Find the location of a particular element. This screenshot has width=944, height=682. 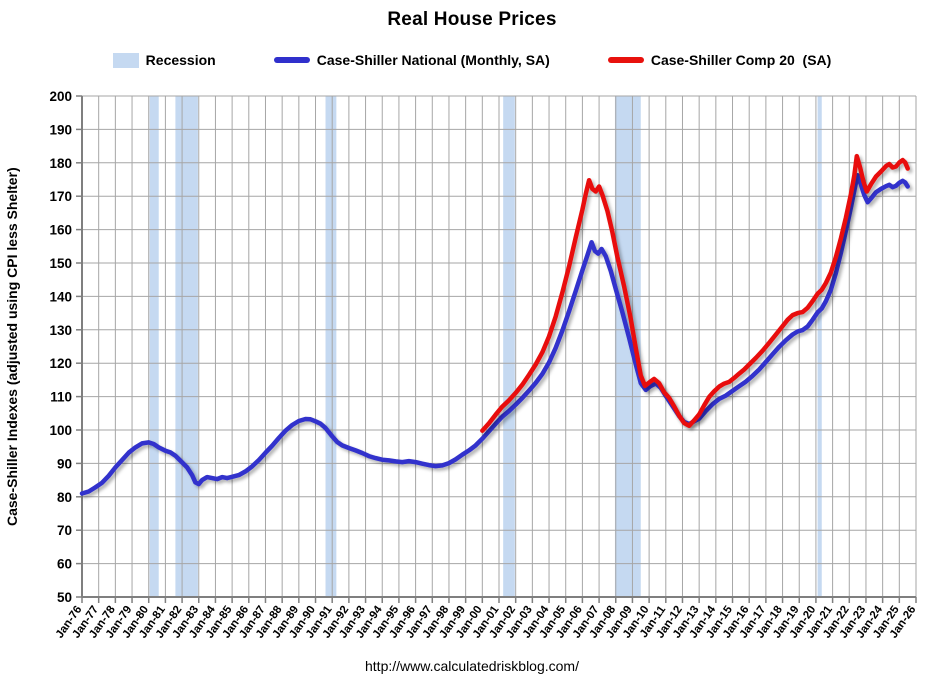

svg-text: 60 is located at coordinates (64, 564).